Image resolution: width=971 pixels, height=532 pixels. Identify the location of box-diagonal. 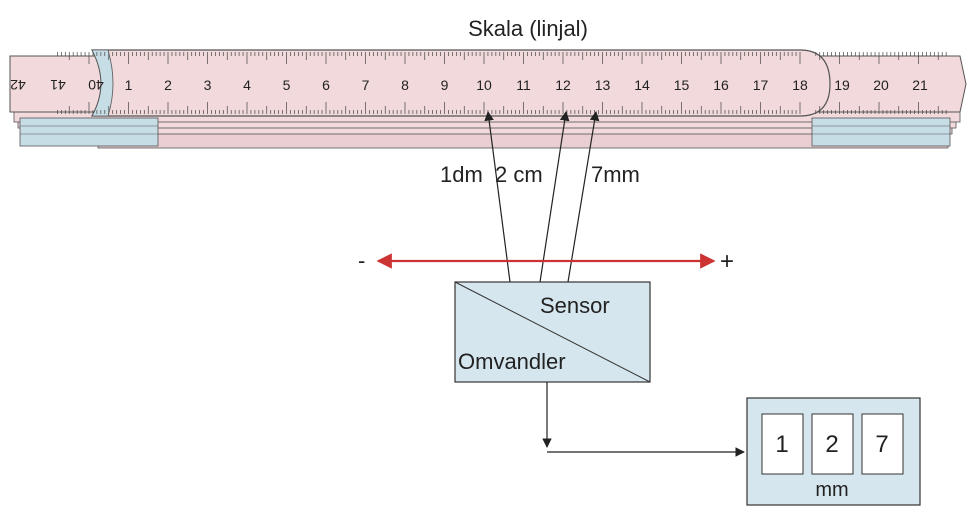
(552, 332).